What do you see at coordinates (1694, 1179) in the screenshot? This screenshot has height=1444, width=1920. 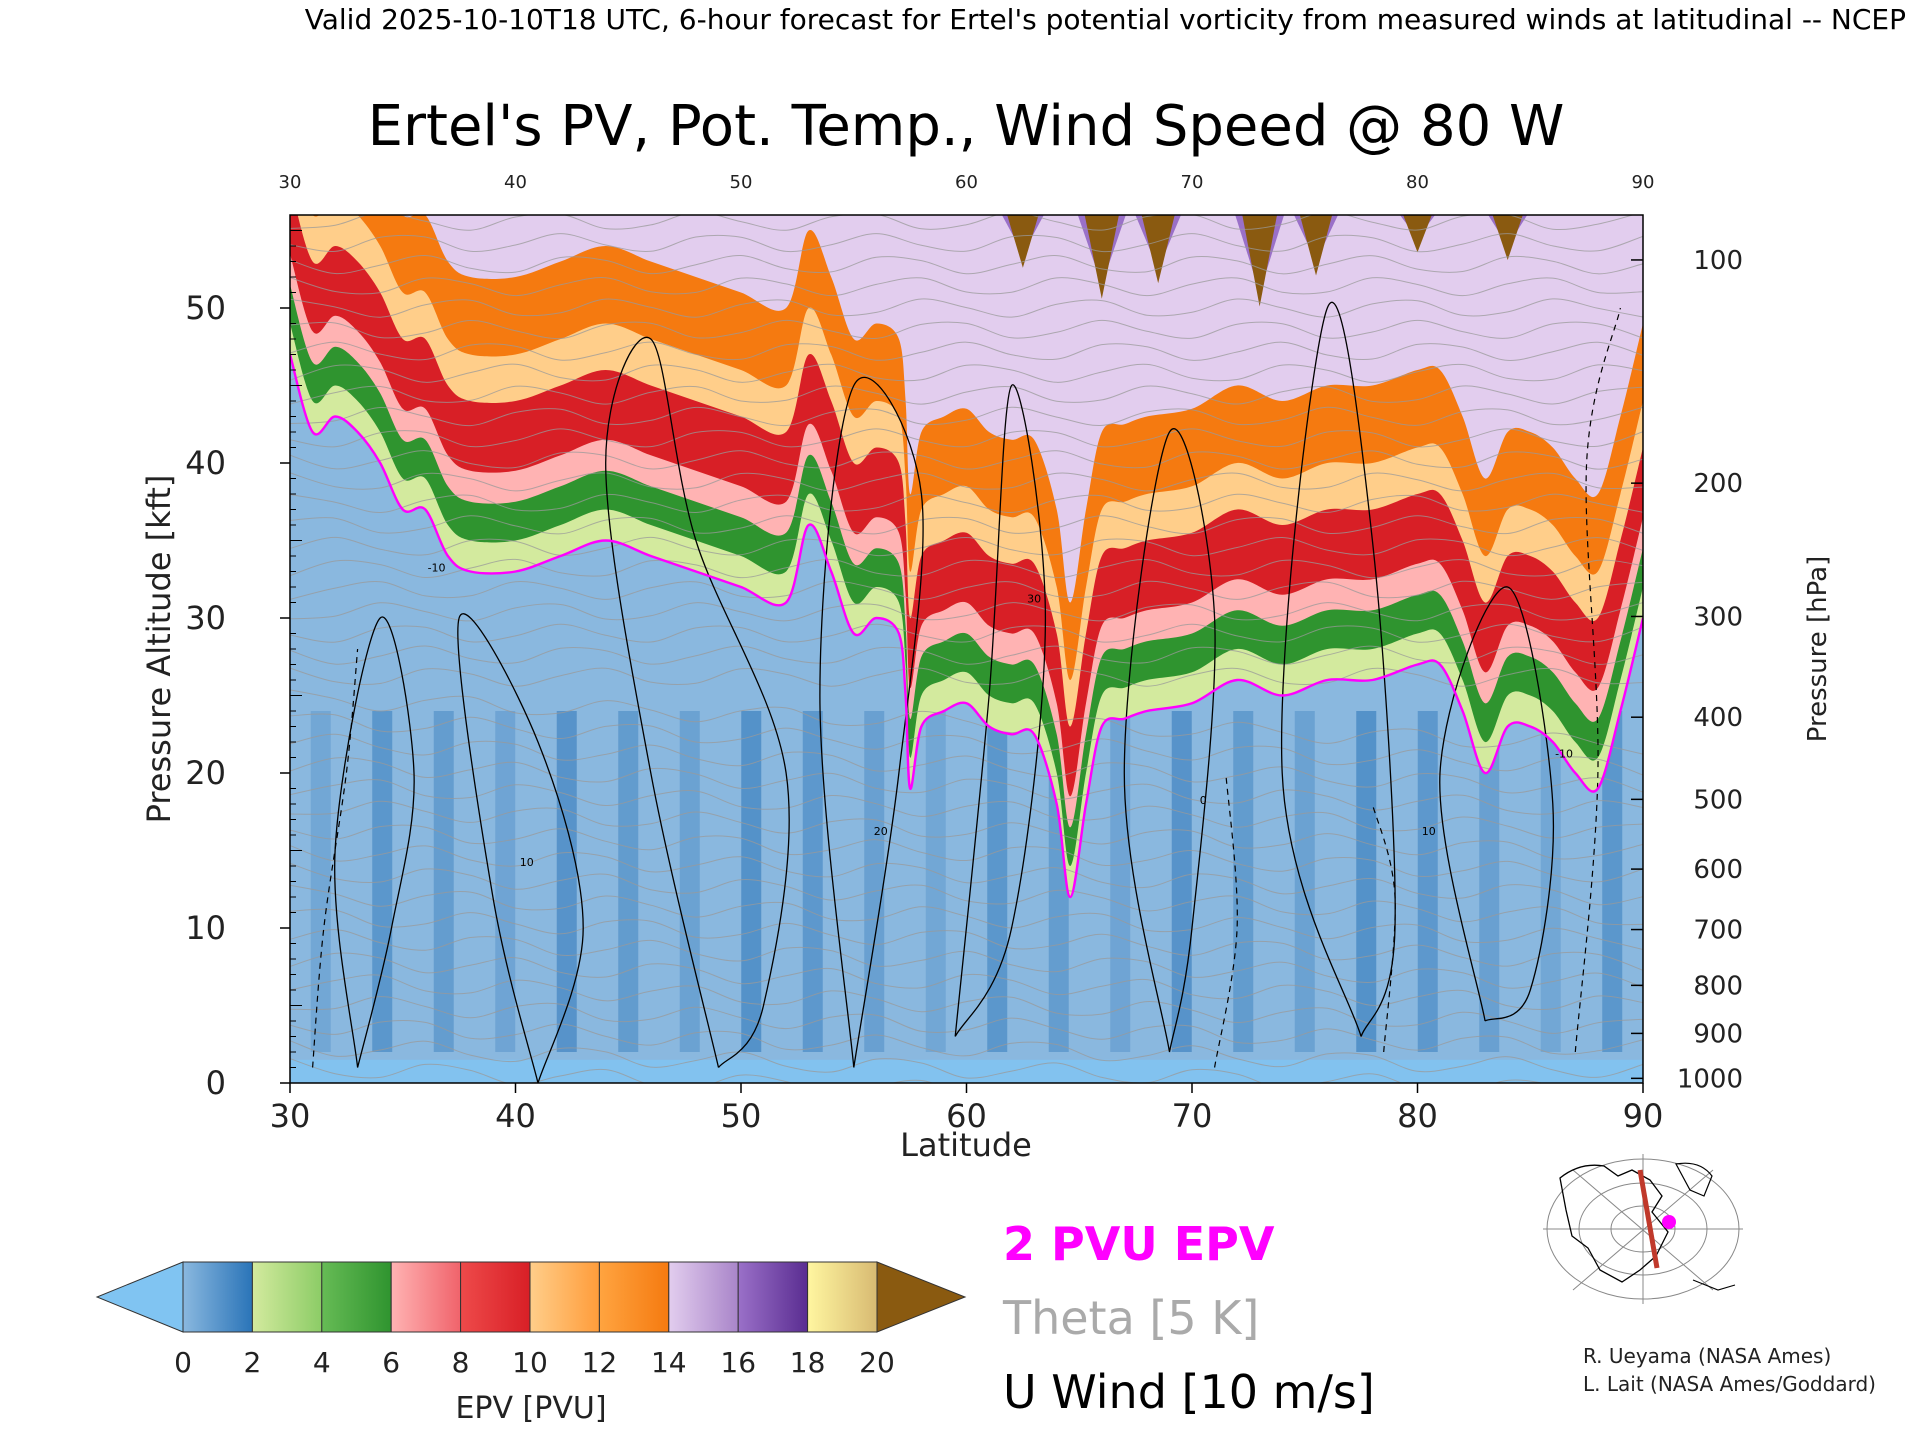 I see `greenland-outline` at bounding box center [1694, 1179].